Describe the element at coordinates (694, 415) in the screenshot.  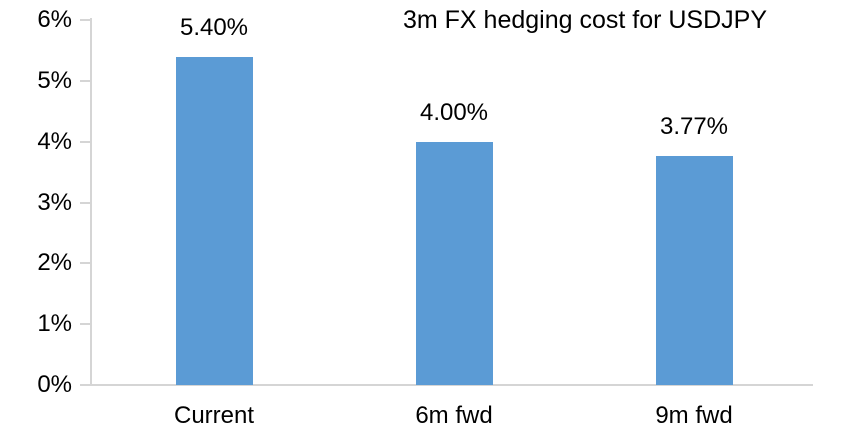
I see `x-category-label: 9m fwd` at that location.